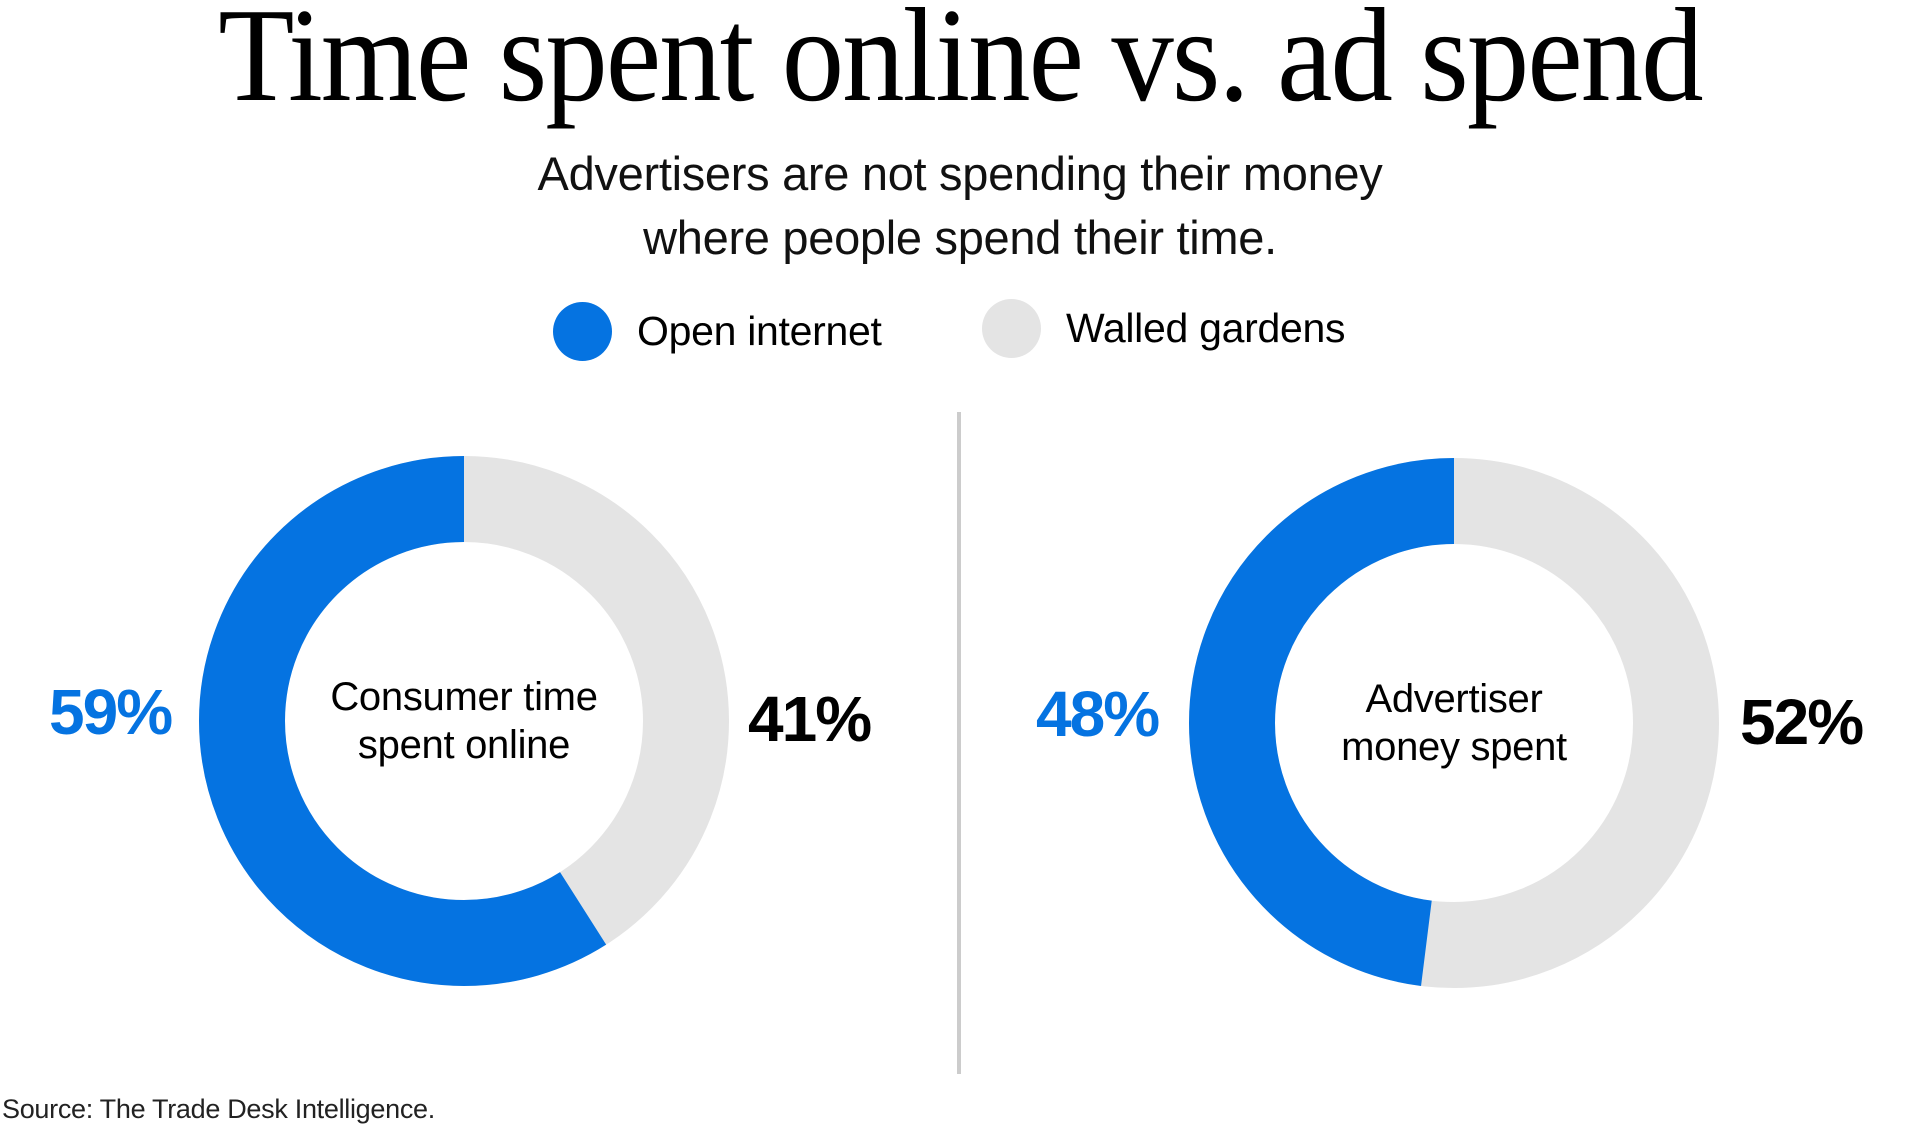 The height and width of the screenshot is (1137, 1920). I want to click on legend-label: Walled gardens, so click(1206, 327).